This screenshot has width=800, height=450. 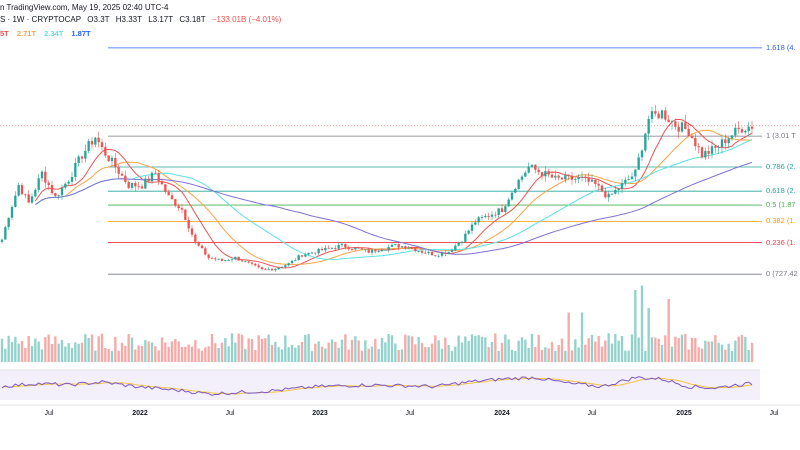 I want to click on ma-values: 5T 2.71T 2.34T 1.87T, so click(x=48, y=33).